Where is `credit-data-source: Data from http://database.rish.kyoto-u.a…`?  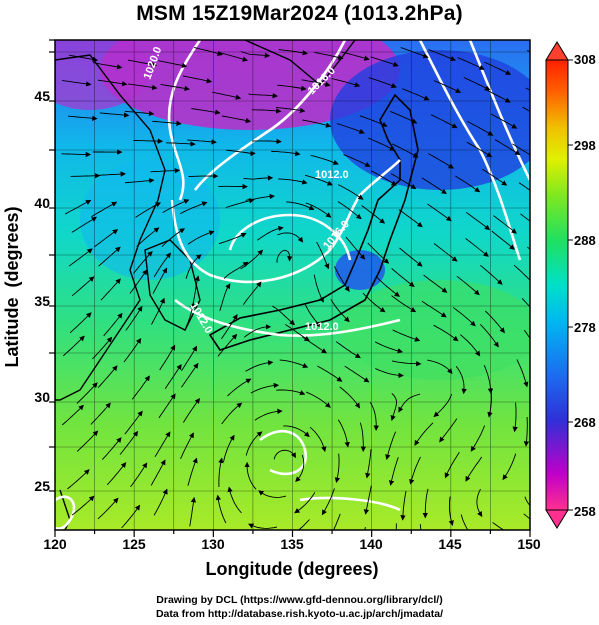
credit-data-source: Data from http://database.rish.kyoto-u.a… is located at coordinates (299, 614).